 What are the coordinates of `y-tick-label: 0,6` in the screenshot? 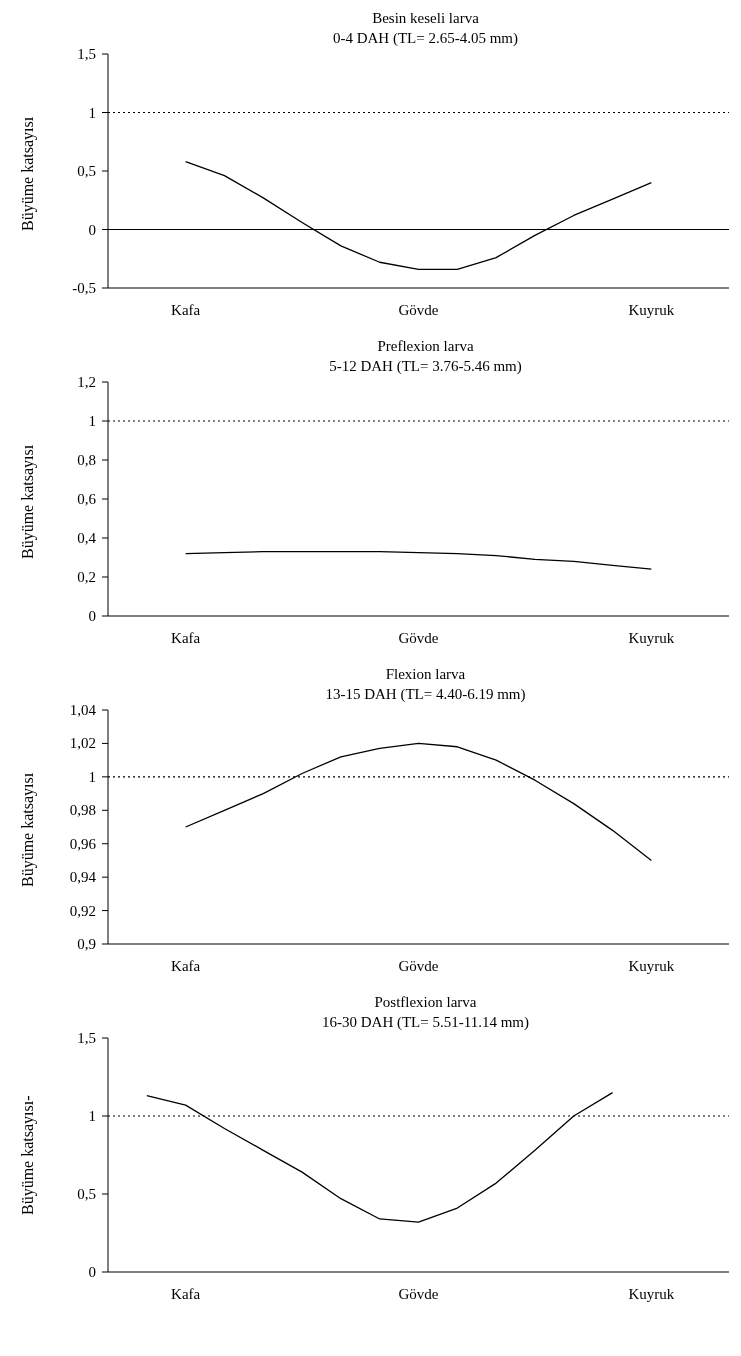 It's located at (87, 499).